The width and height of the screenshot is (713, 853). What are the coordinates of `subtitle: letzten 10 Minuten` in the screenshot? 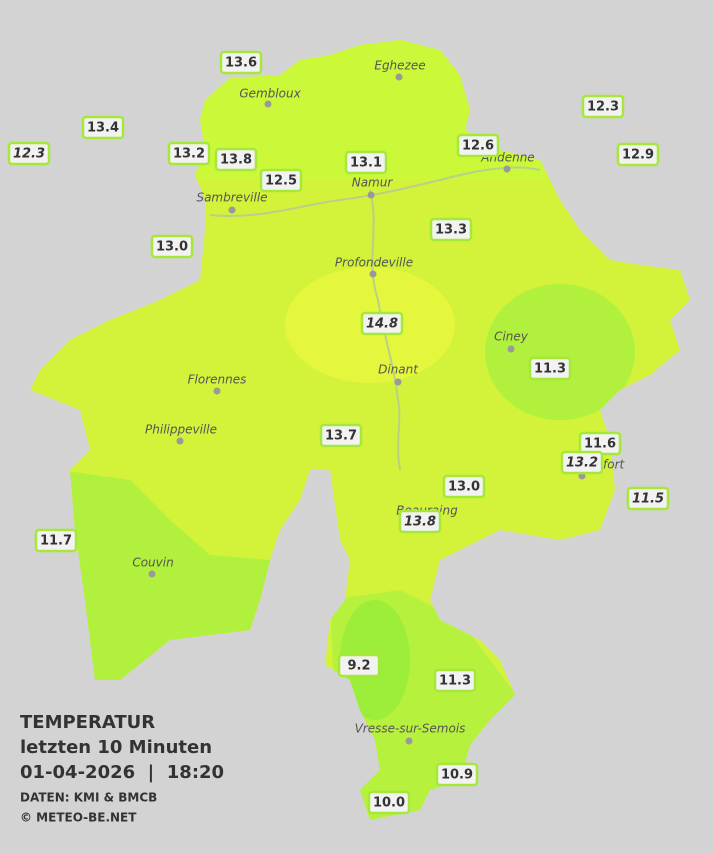 It's located at (116, 747).